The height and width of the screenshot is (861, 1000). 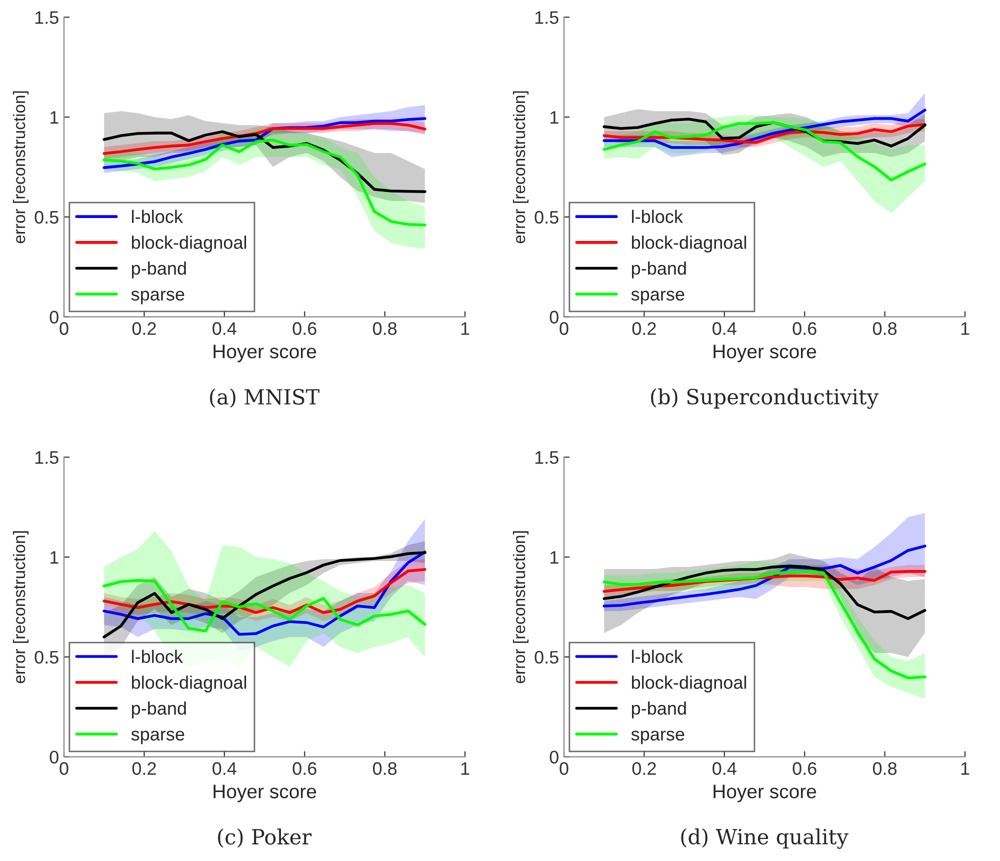 What do you see at coordinates (765, 398) in the screenshot?
I see `text: (b) Superconductivity` at bounding box center [765, 398].